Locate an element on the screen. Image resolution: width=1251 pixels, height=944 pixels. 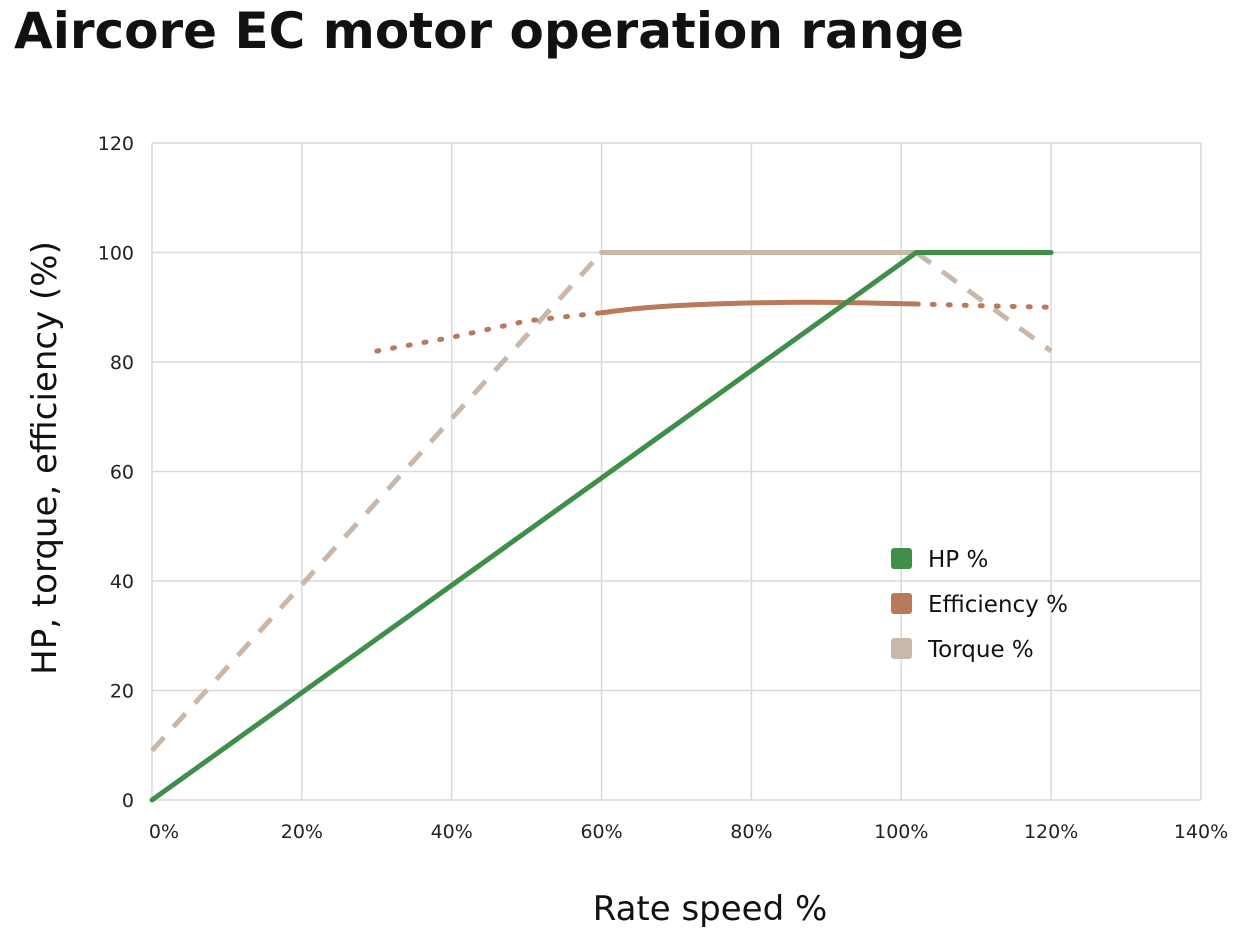
series-line-torque is located at coordinates (983, 302).